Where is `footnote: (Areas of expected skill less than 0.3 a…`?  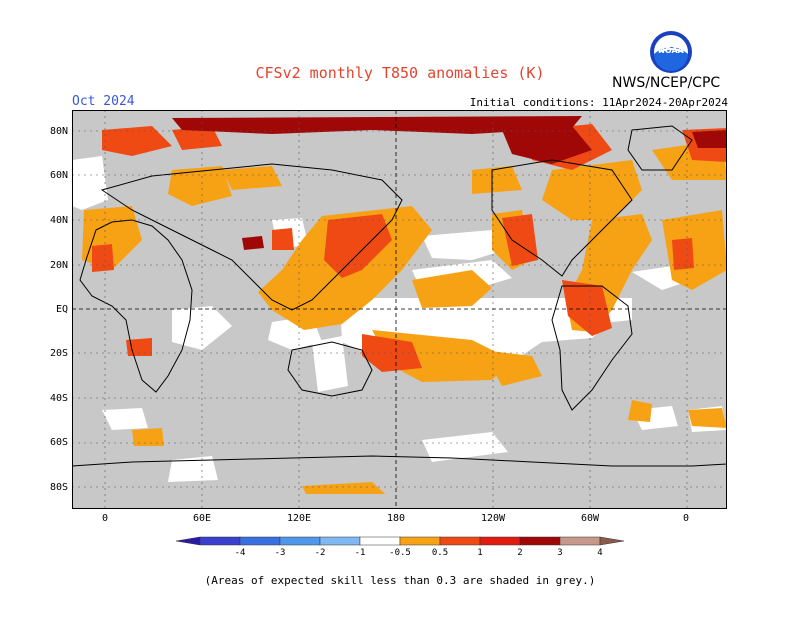 footnote: (Areas of expected skill less than 0.3 a… is located at coordinates (400, 580).